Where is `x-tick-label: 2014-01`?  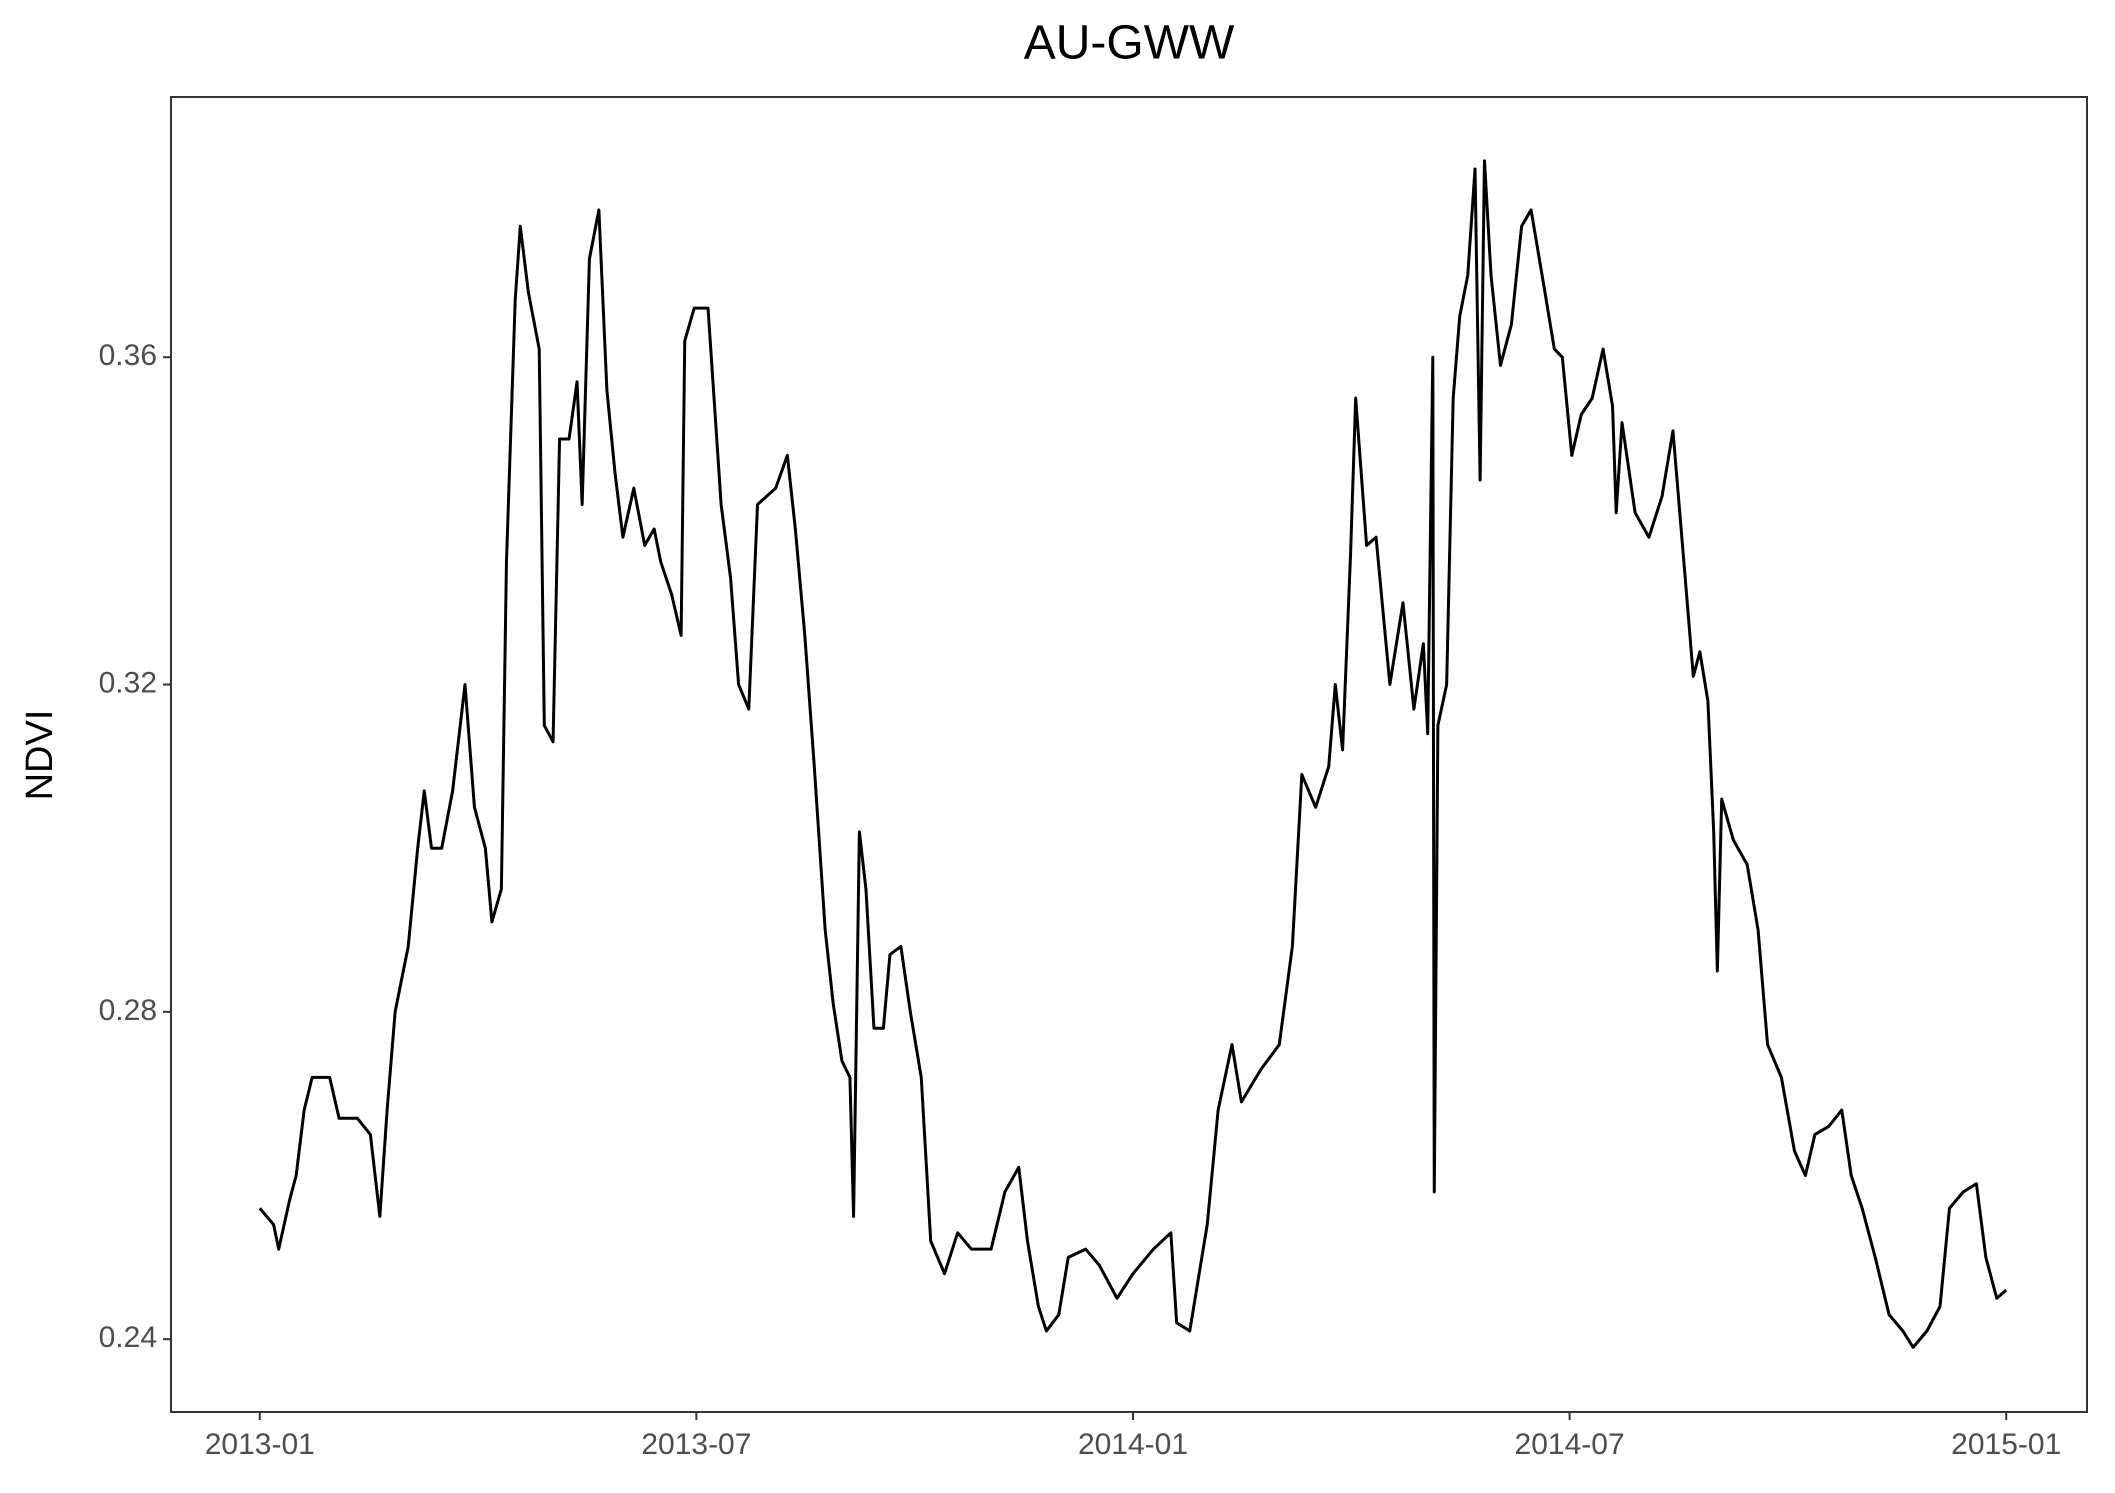 x-tick-label: 2014-01 is located at coordinates (1133, 1444).